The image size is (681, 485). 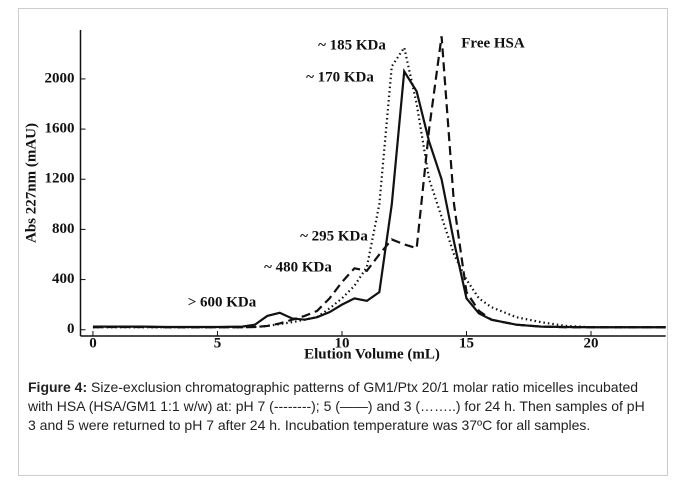 I want to click on annotation: Free HSA, so click(x=493, y=43).